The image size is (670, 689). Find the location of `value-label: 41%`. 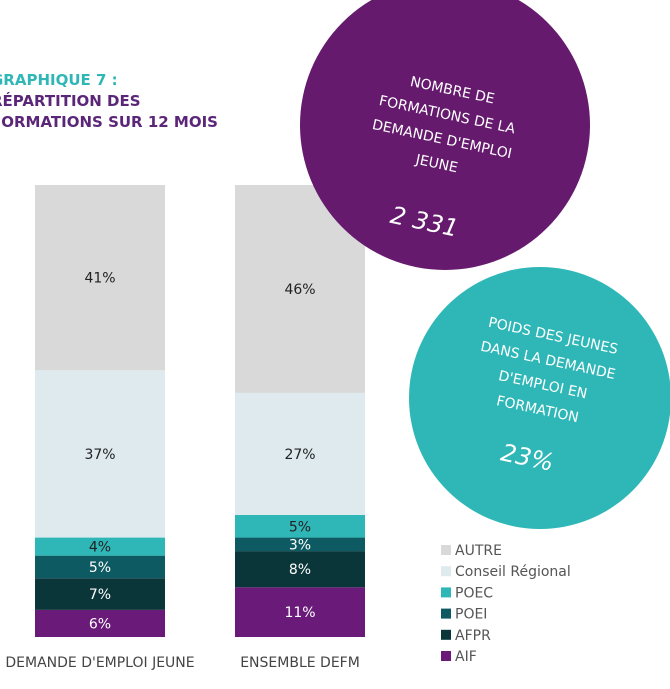

value-label: 41% is located at coordinates (99, 279).